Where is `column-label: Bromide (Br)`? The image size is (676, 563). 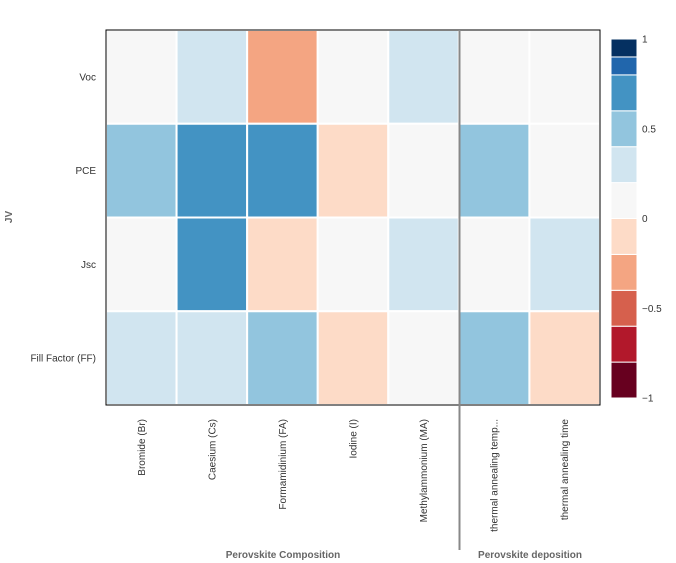 column-label: Bromide (Br) is located at coordinates (142, 447).